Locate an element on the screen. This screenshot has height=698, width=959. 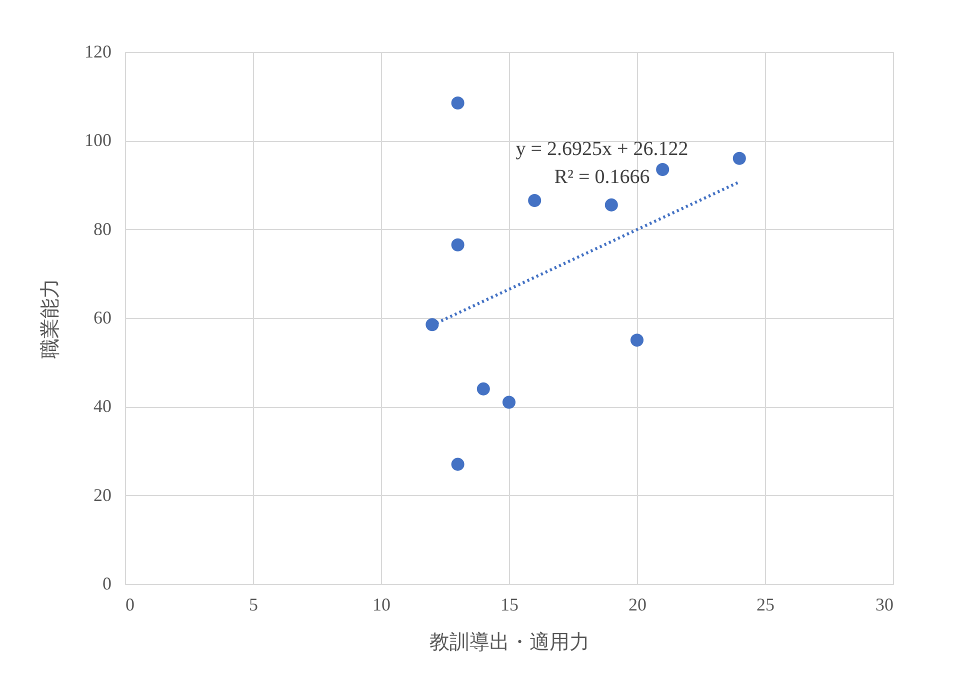
x-tick-label: 25 is located at coordinates (765, 604).